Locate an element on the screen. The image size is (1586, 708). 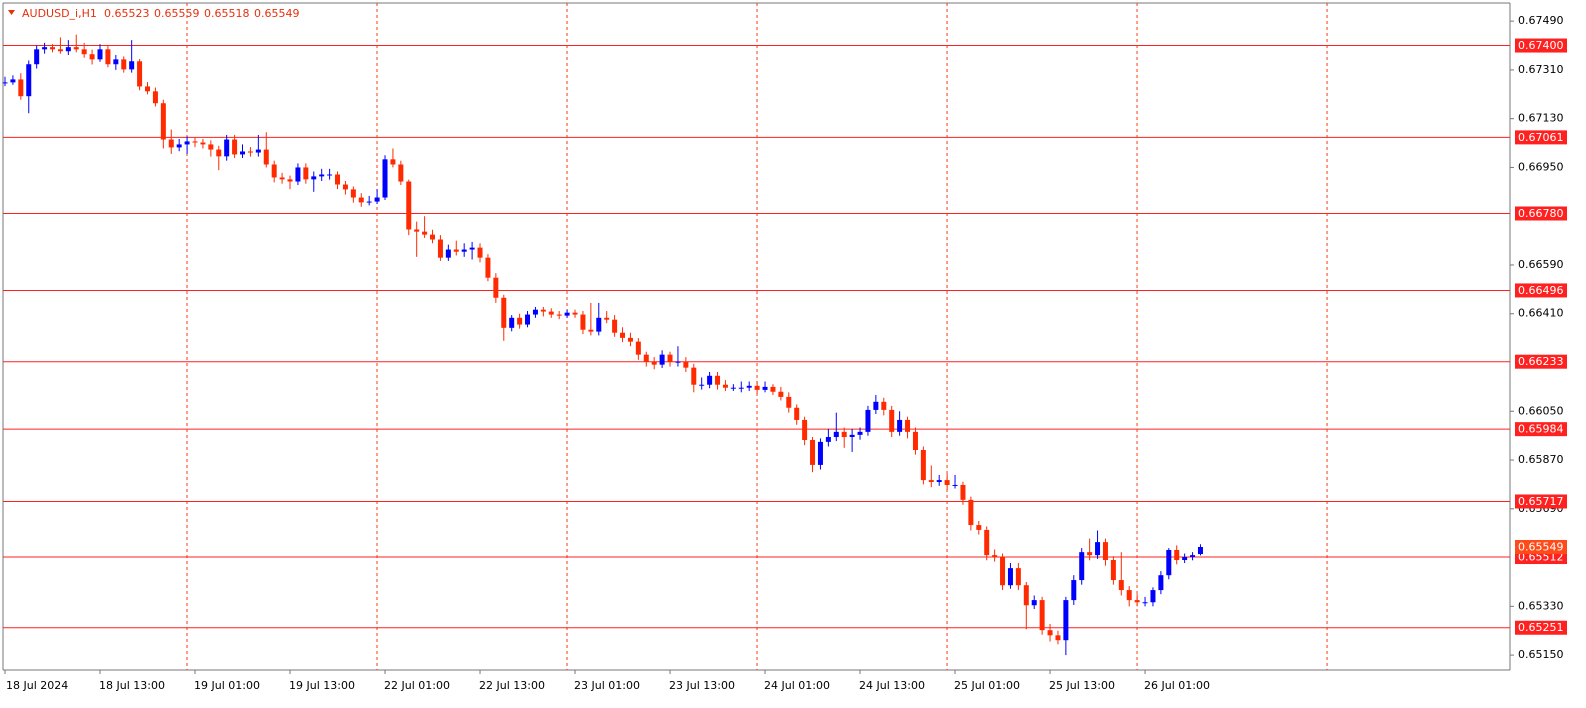
x-tick-label: 19 Jul 13:00 is located at coordinates (322, 685).